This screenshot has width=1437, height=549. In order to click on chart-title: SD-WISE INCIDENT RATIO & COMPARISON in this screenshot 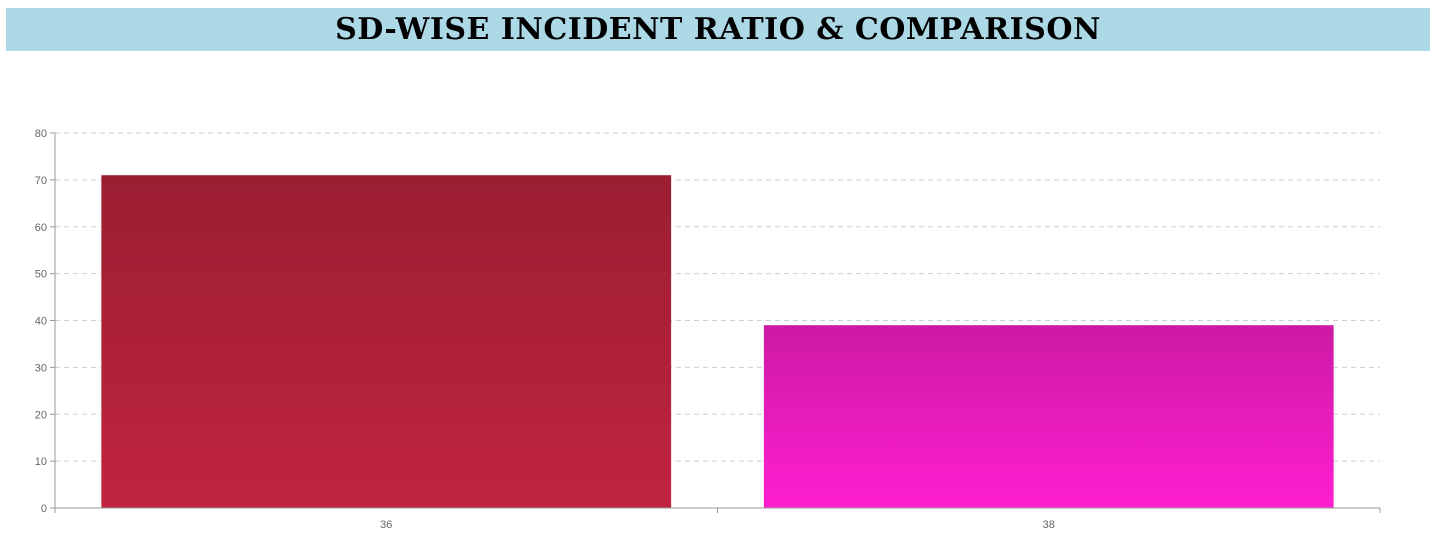, I will do `click(718, 29)`.